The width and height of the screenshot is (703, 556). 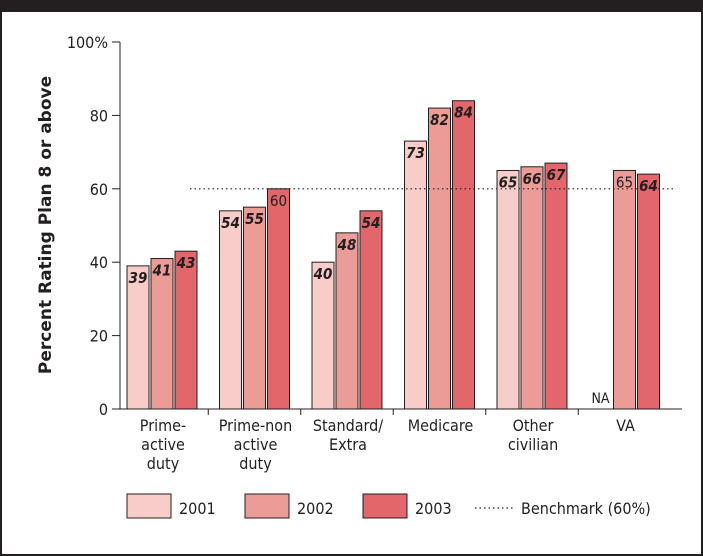 I want to click on data-label: 67, so click(x=556, y=175).